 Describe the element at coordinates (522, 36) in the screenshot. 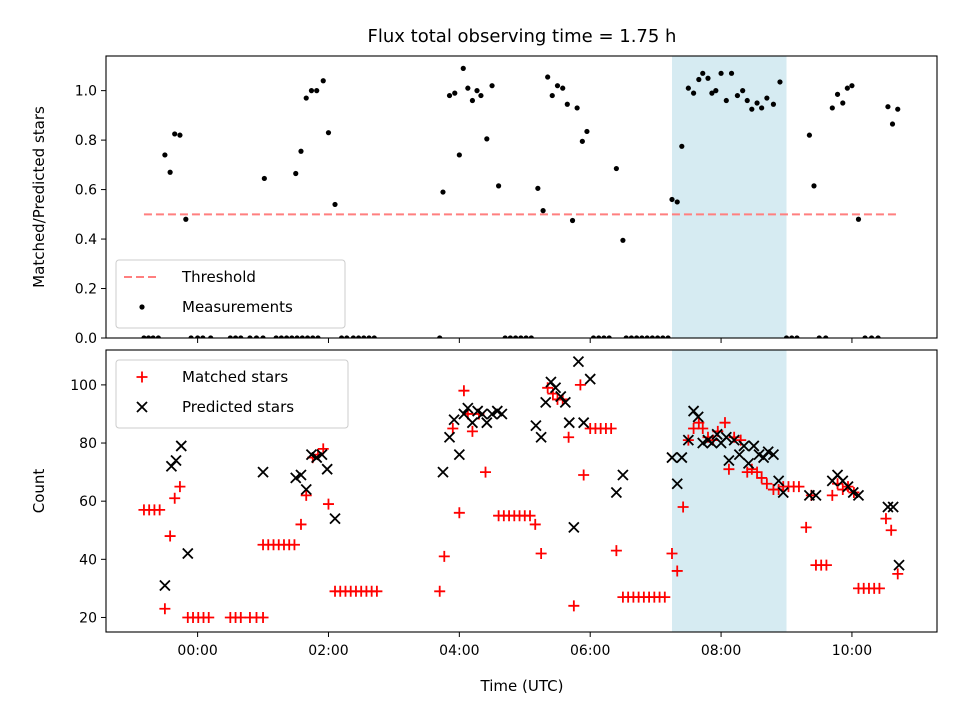

I see `chart-title: Flux total observing time = 1.75 h` at that location.